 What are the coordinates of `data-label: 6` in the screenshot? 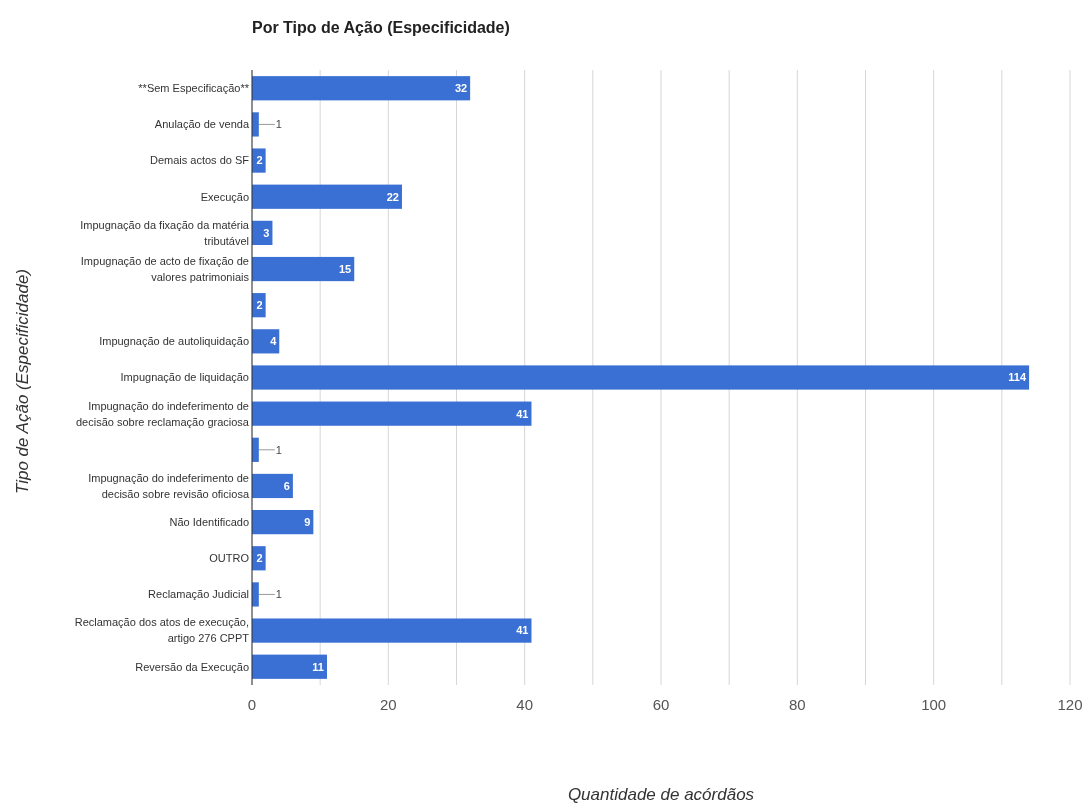 It's located at (286, 485).